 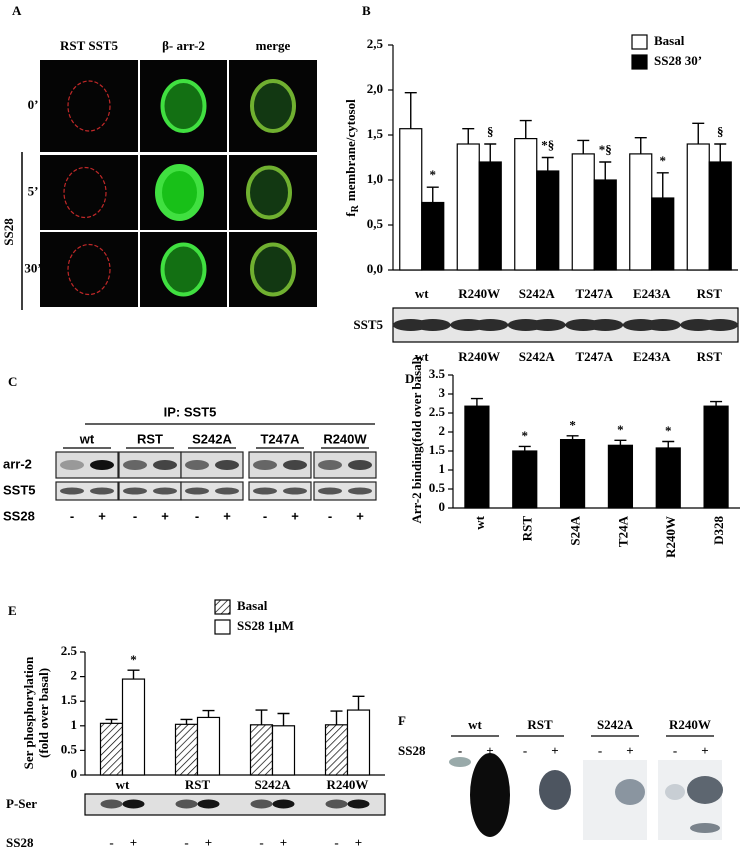 I want to click on row-label: arr-2, so click(x=17, y=463).